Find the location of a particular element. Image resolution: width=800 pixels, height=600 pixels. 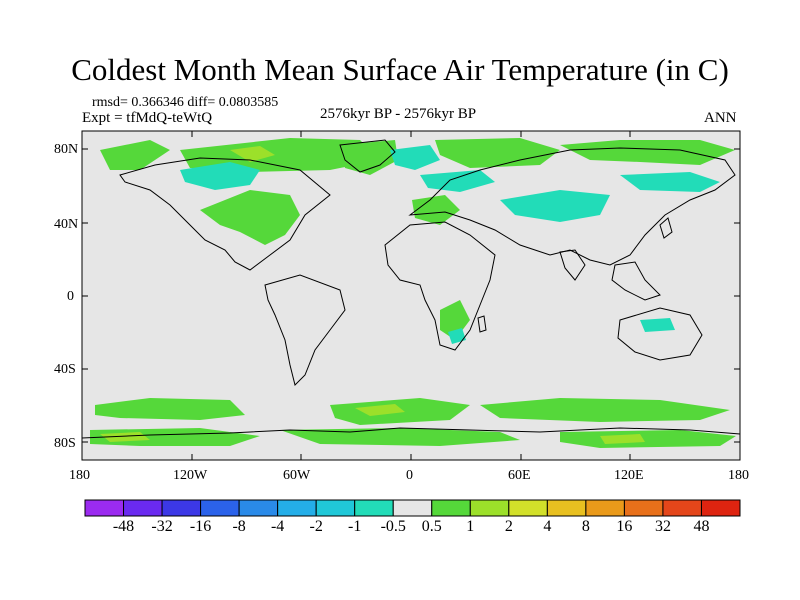

cold-patch-canada is located at coordinates (220, 176).